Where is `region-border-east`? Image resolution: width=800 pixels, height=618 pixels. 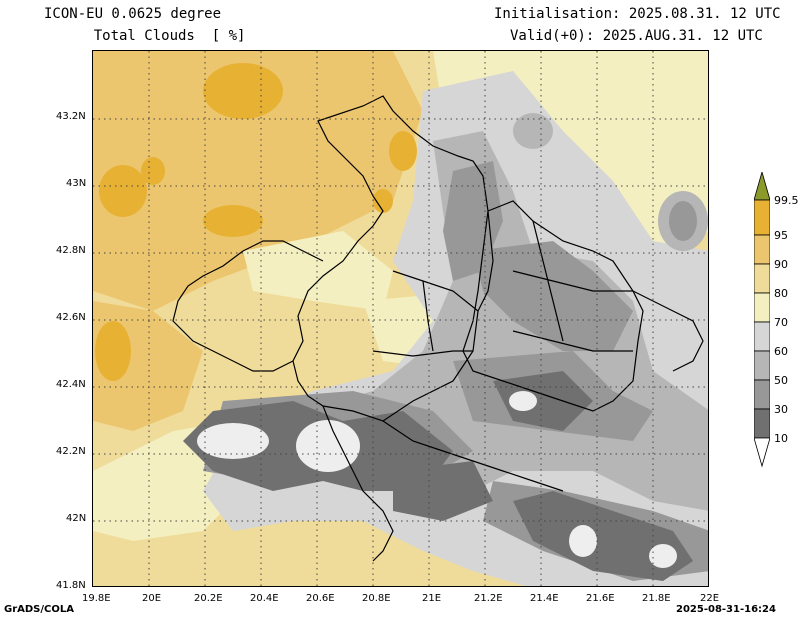
region-border-east is located at coordinates (553, 306).